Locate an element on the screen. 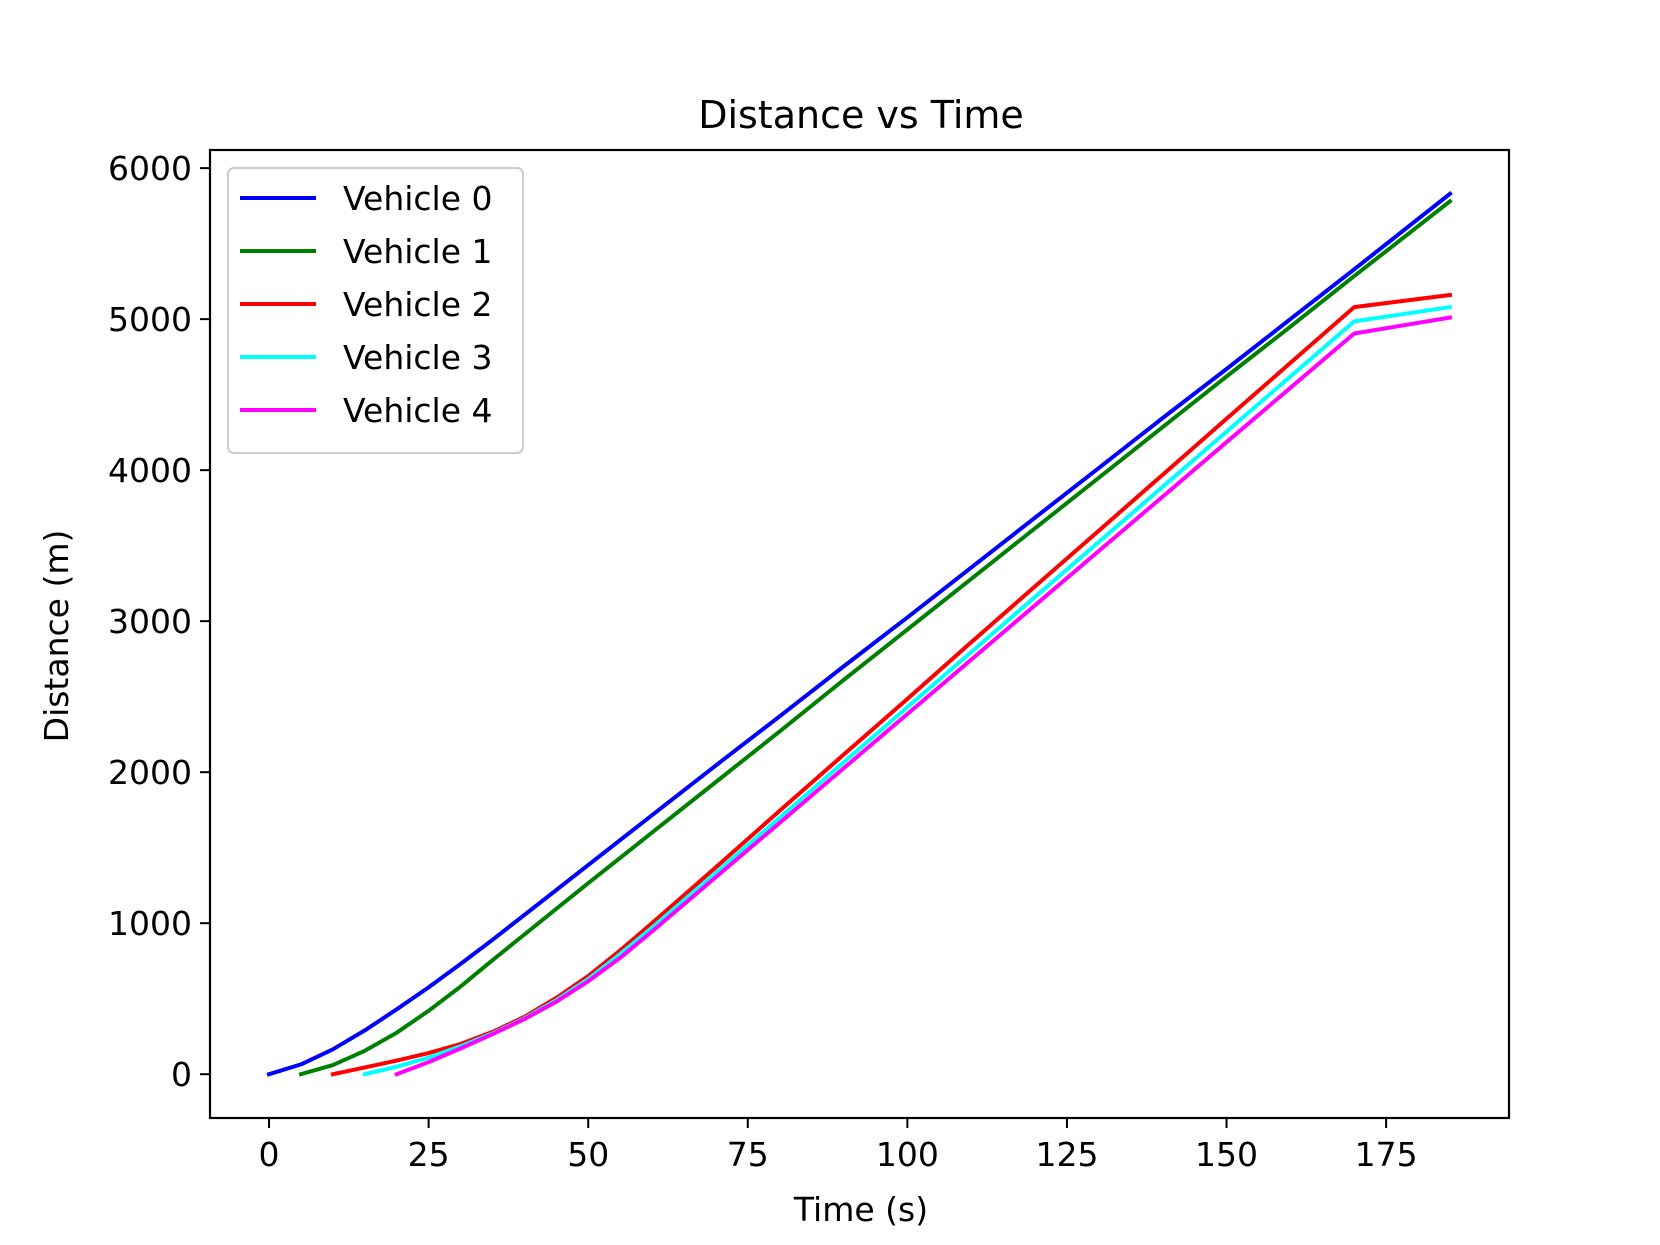  x-tick-label-6: 150 is located at coordinates (1226, 1154).